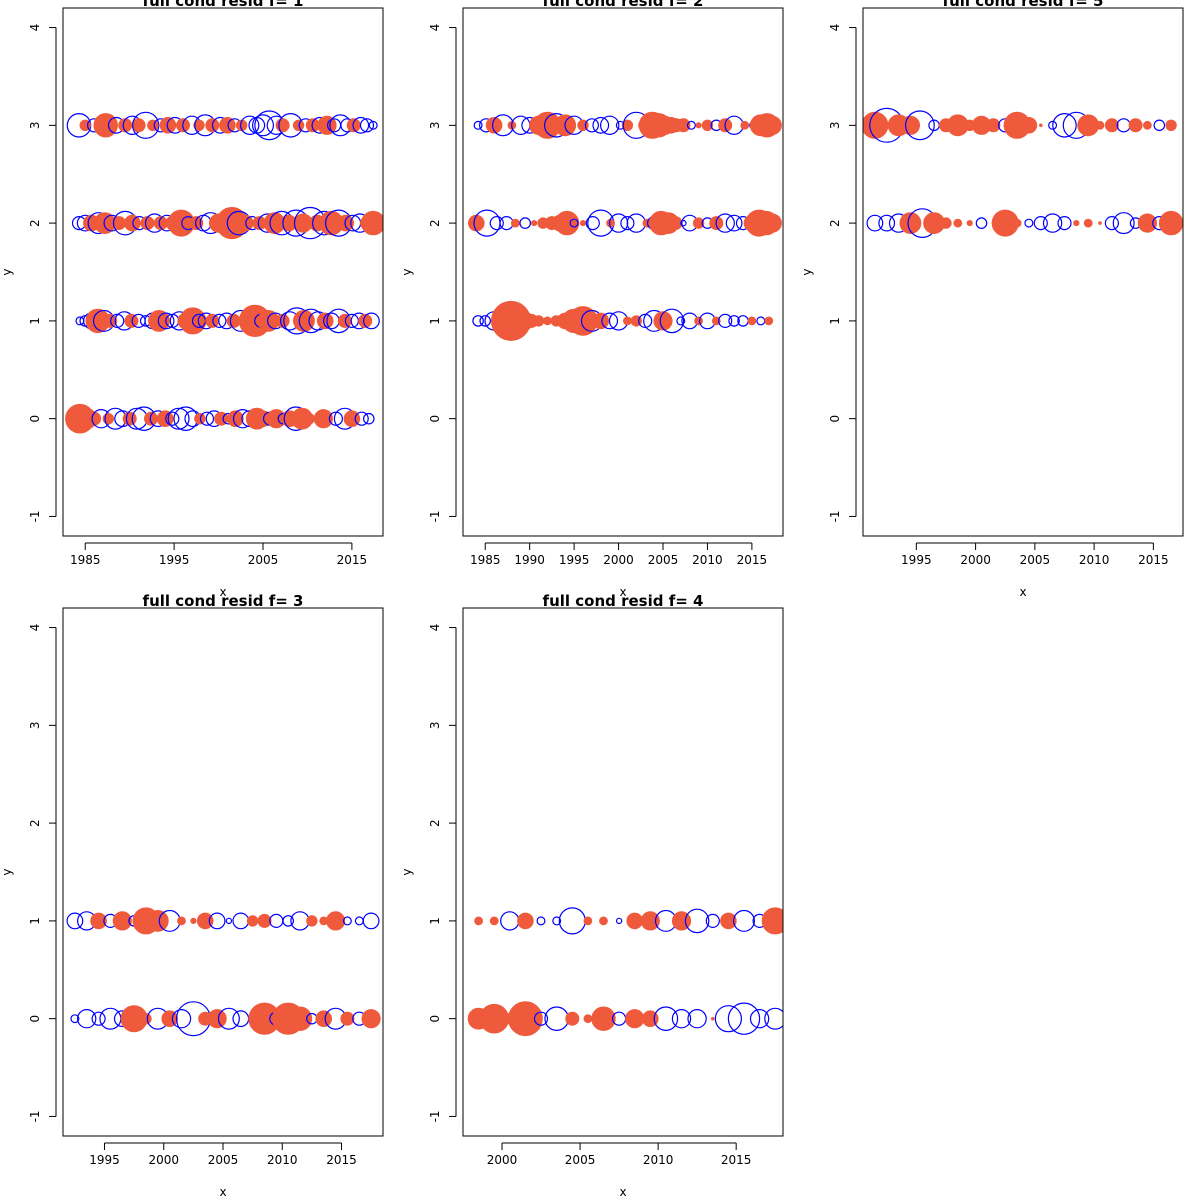 This screenshot has width=1200, height=1200. I want to click on y-tick-label: 0, so click(35, 419).